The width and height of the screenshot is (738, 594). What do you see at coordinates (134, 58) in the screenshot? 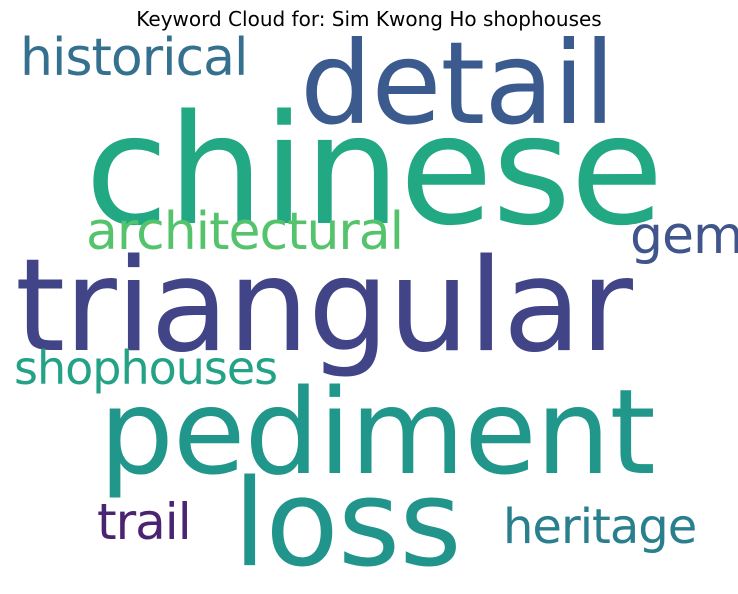
I see `word-historical: historical` at bounding box center [134, 58].